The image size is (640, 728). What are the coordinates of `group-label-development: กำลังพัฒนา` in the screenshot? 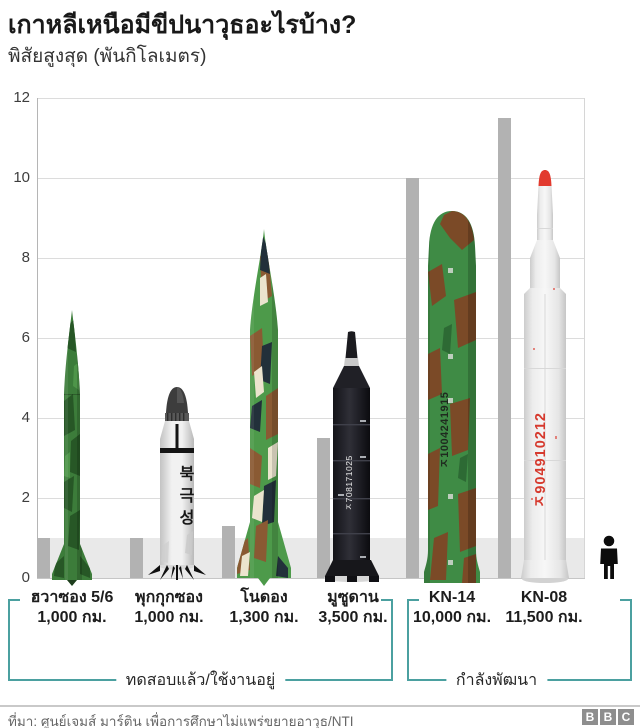 It's located at (496, 681).